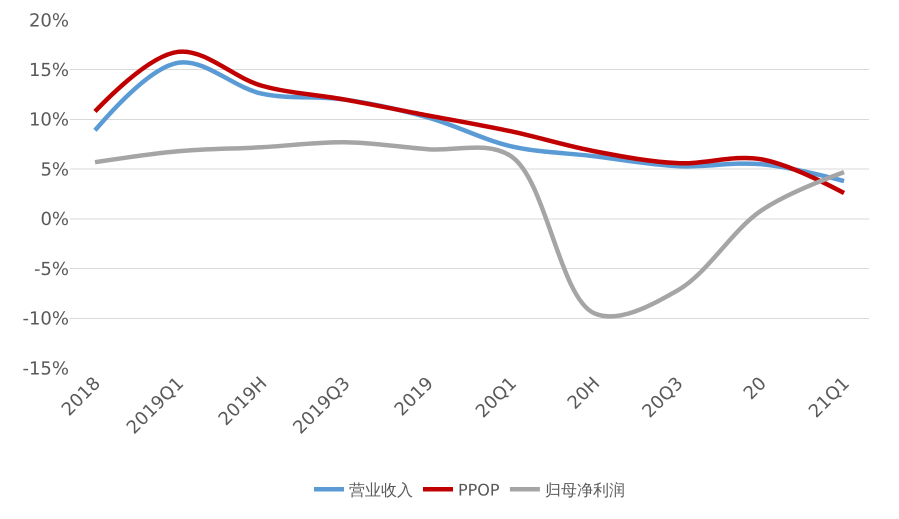 This screenshot has height=519, width=899. I want to click on y-tick-label: 20%, so click(48, 21).